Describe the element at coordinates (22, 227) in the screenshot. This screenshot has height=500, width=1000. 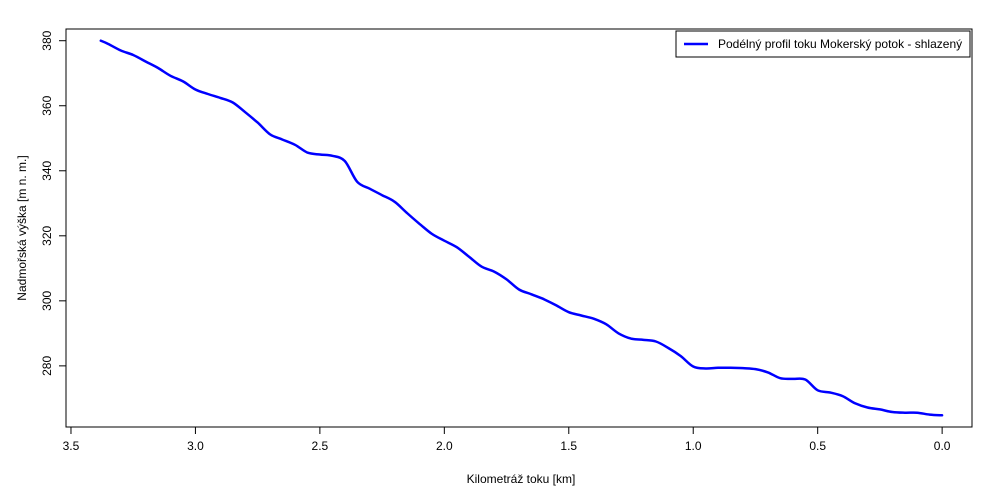
I see `y-axis-label: Nadmořská výška [m n. m.]` at that location.